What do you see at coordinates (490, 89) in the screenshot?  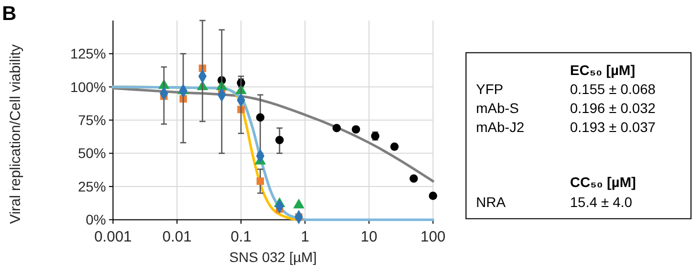 I see `text: YFP` at bounding box center [490, 89].